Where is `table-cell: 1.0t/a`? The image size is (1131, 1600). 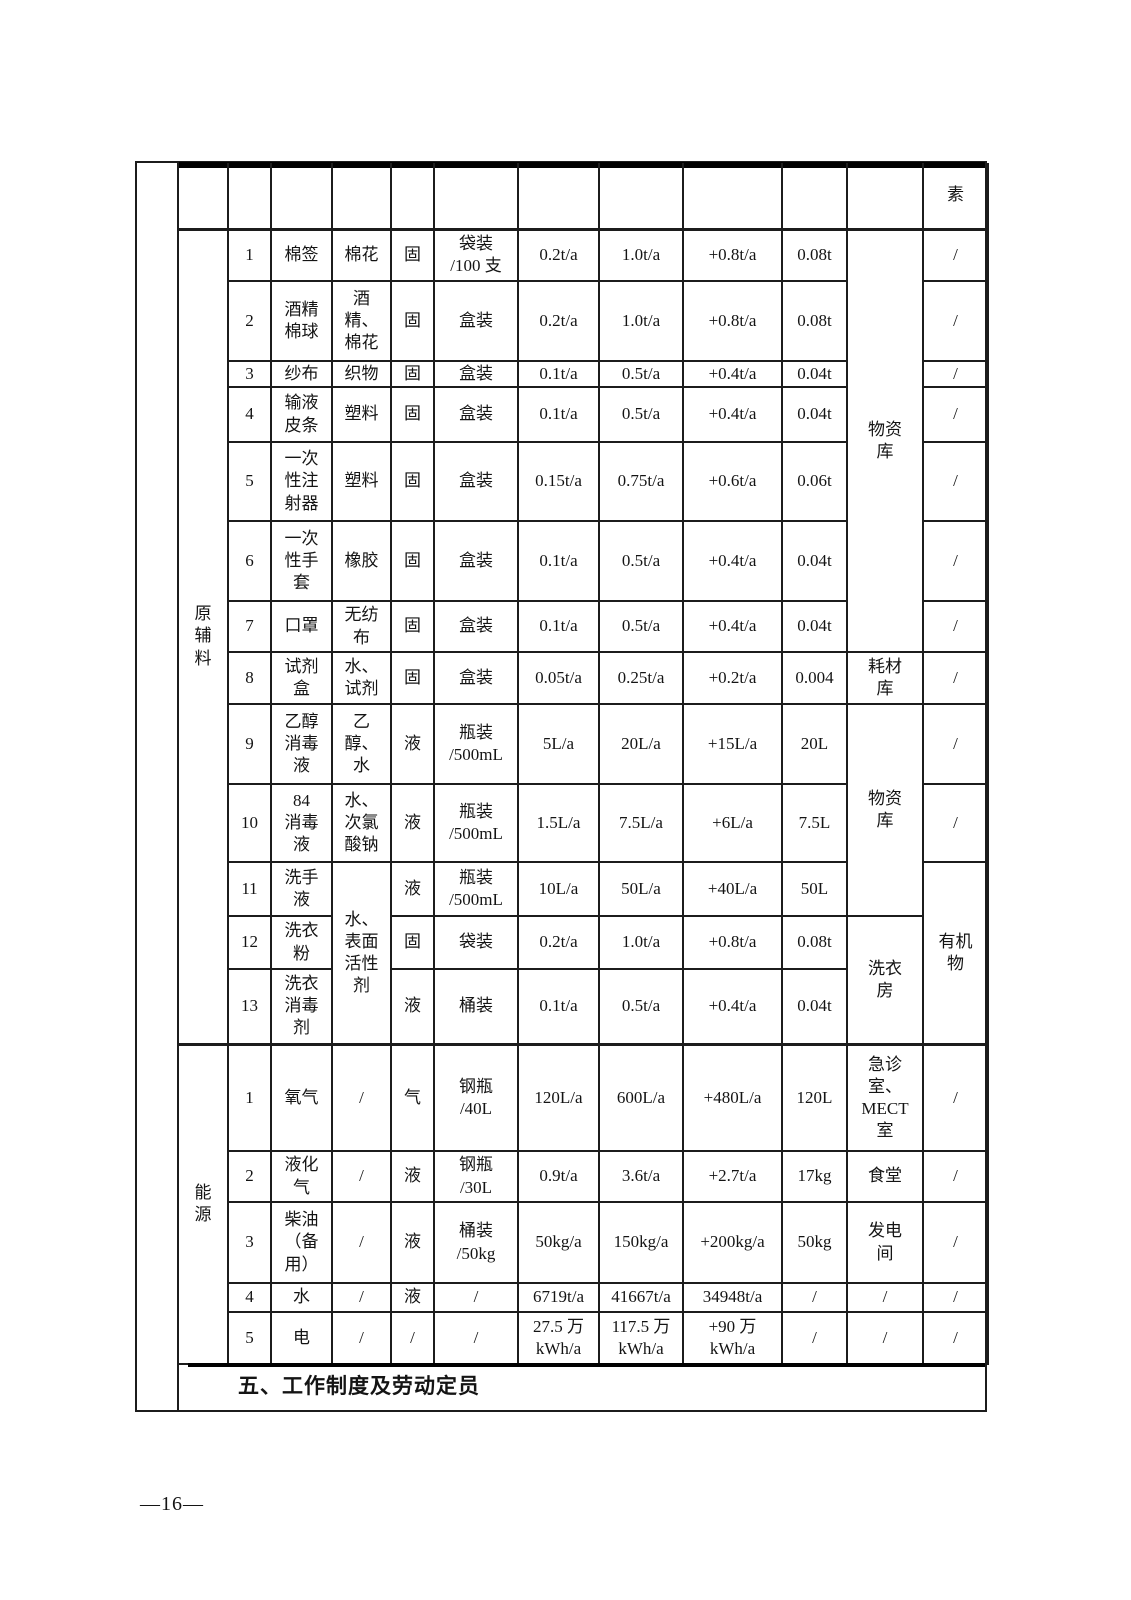 table-cell: 1.0t/a is located at coordinates (641, 321).